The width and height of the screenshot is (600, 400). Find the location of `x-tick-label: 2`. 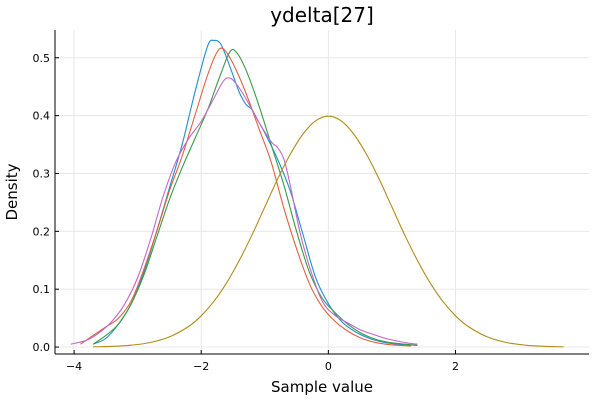

x-tick-label: 2 is located at coordinates (455, 366).